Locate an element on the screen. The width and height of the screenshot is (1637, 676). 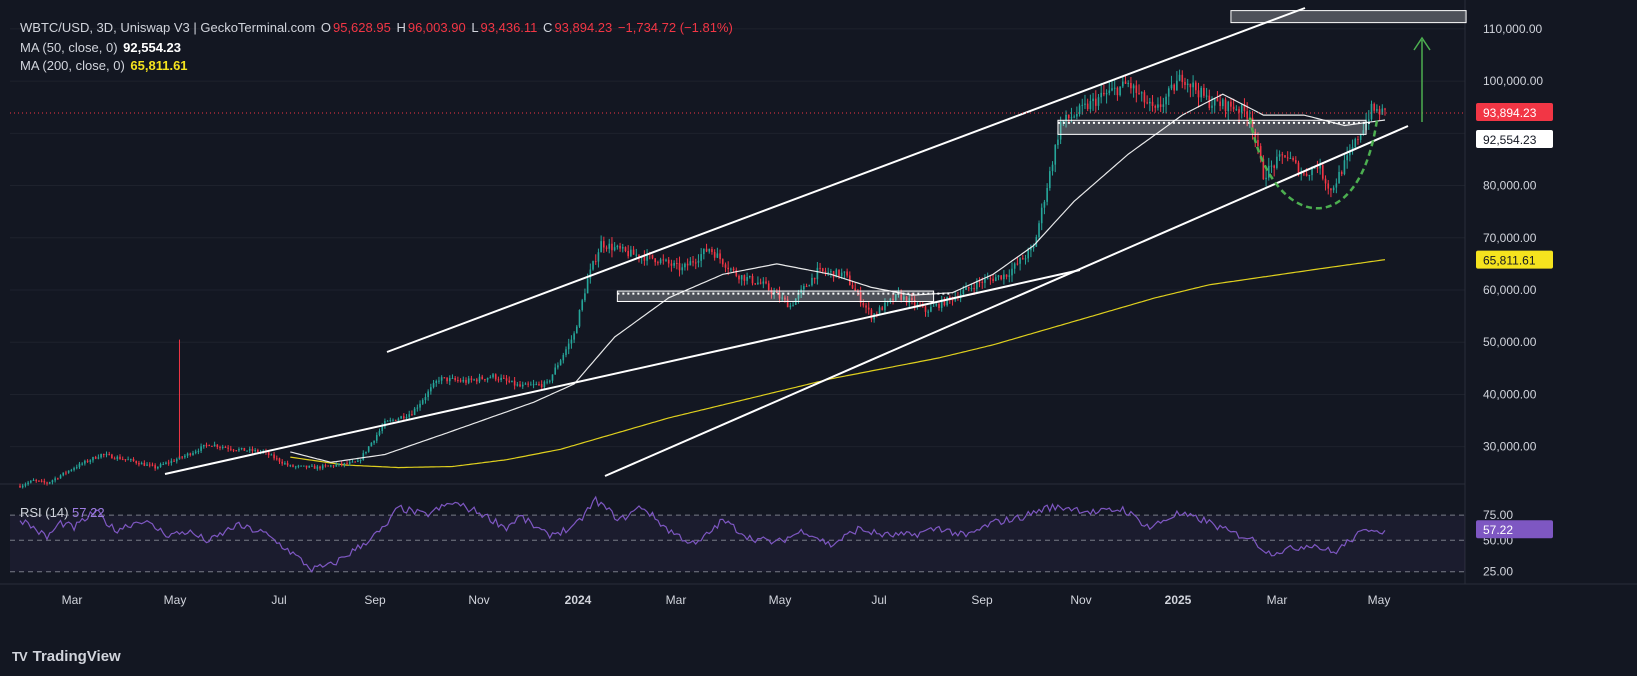
ma50-legend: MA (50, close, 0) 92,554.23 is located at coordinates (101, 47).